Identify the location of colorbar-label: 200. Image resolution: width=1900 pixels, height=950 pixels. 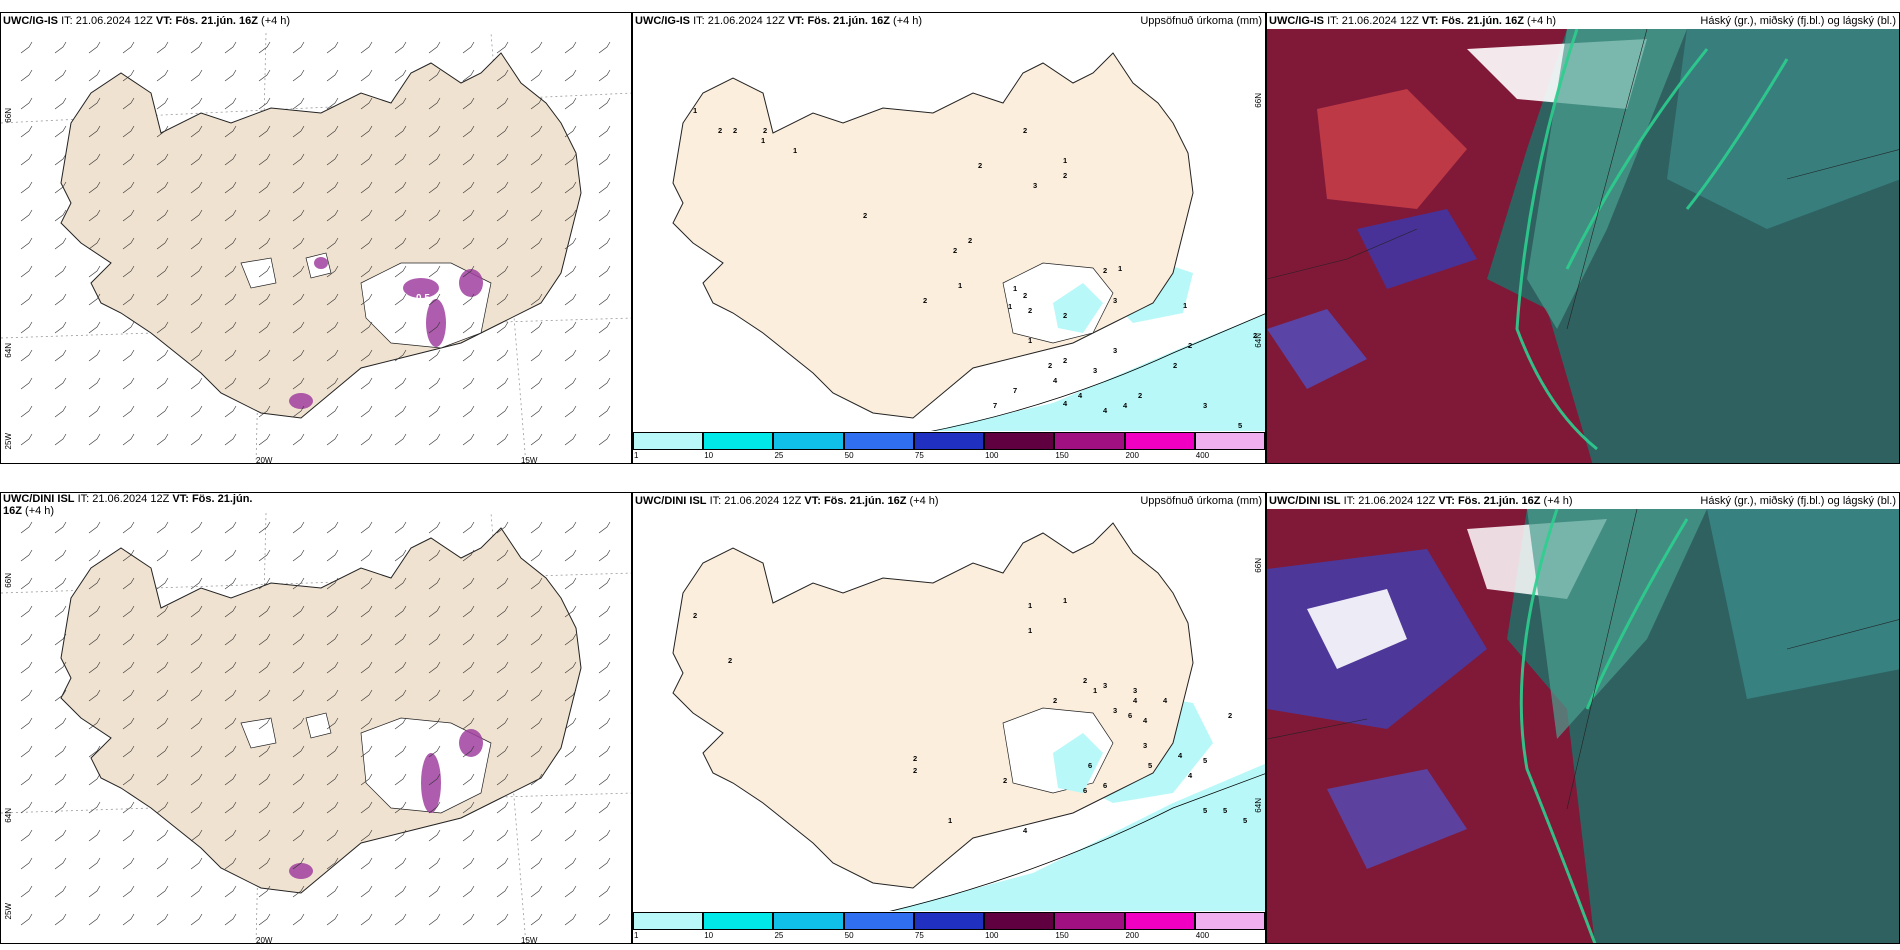
(1132, 935).